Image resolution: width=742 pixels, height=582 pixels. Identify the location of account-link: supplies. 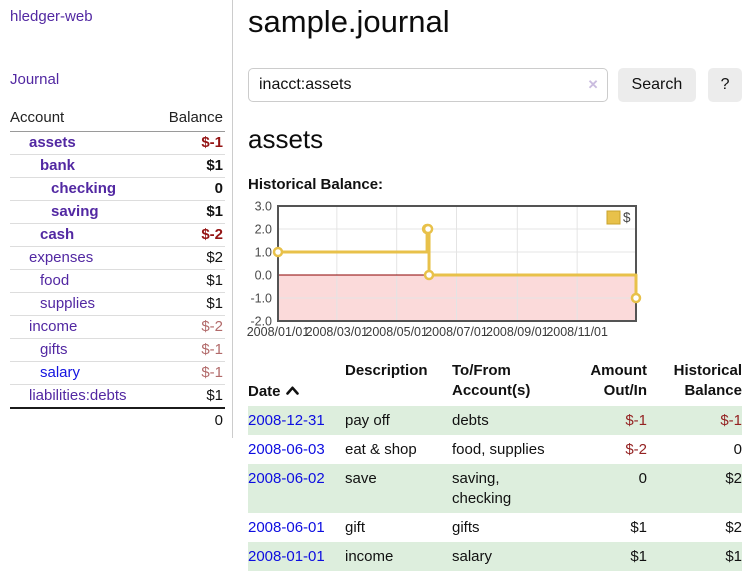
(68, 303).